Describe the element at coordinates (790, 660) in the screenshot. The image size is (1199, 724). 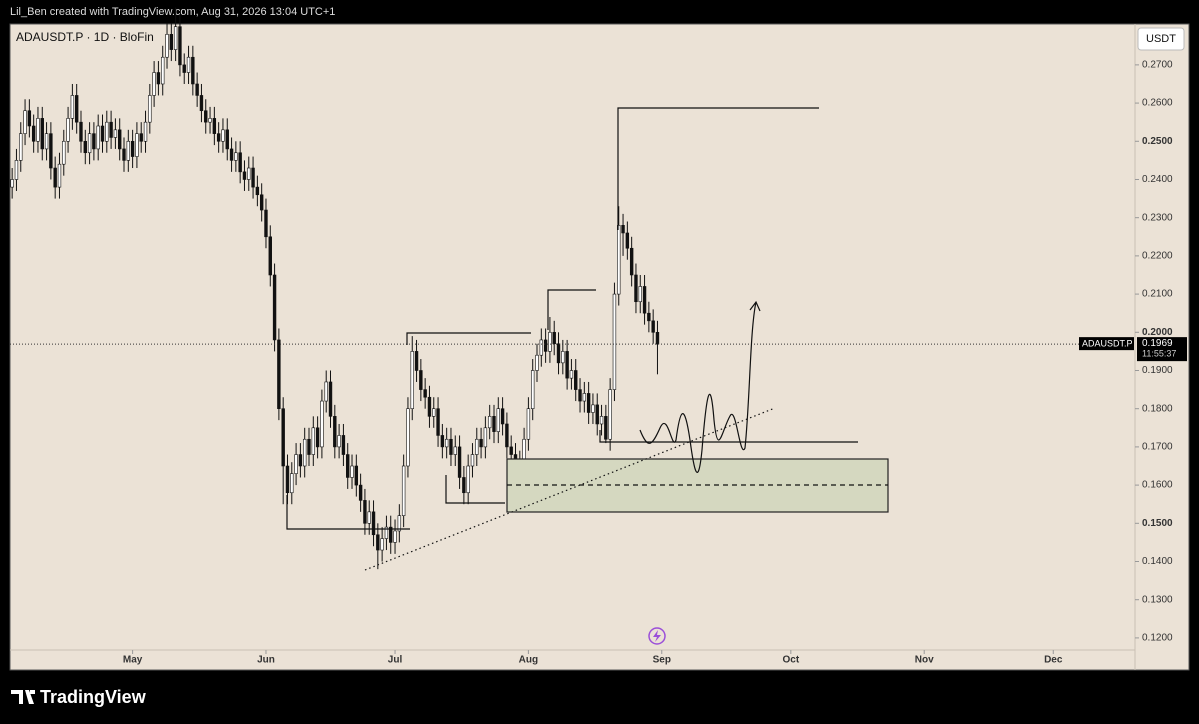
I see `x-tick-label: Oct` at that location.